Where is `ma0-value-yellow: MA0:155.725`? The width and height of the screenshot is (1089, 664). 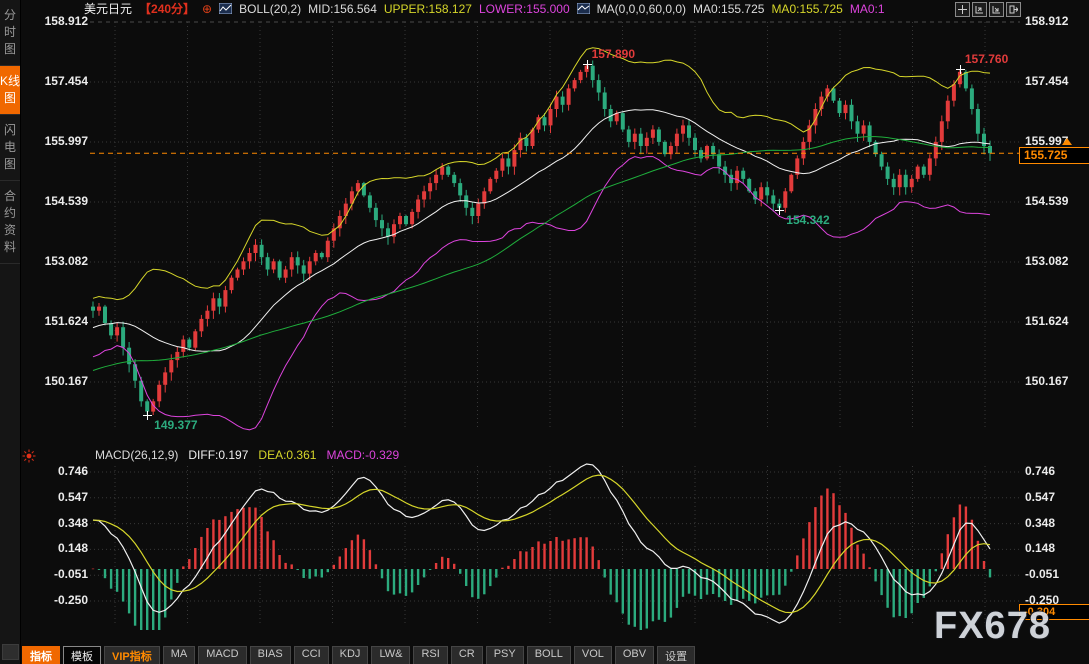
ma0-value-yellow: MA0:155.725 is located at coordinates (807, 8).